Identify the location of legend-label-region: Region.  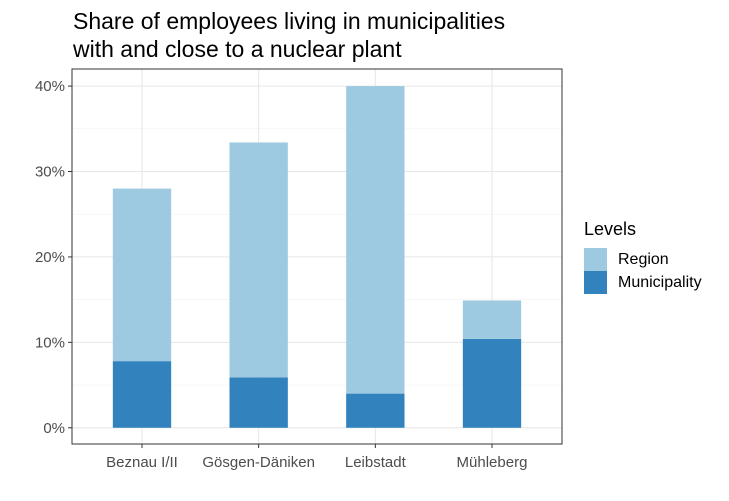
(643, 259).